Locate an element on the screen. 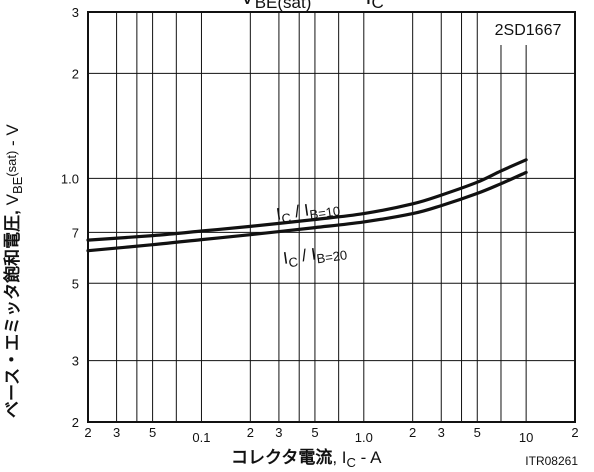  s2-b: I is located at coordinates (313, 254).